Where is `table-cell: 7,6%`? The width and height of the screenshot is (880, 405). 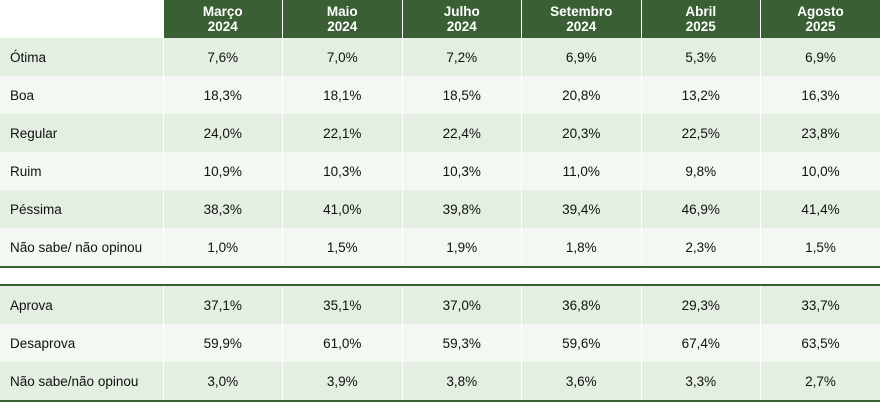 table-cell: 7,6% is located at coordinates (222, 57).